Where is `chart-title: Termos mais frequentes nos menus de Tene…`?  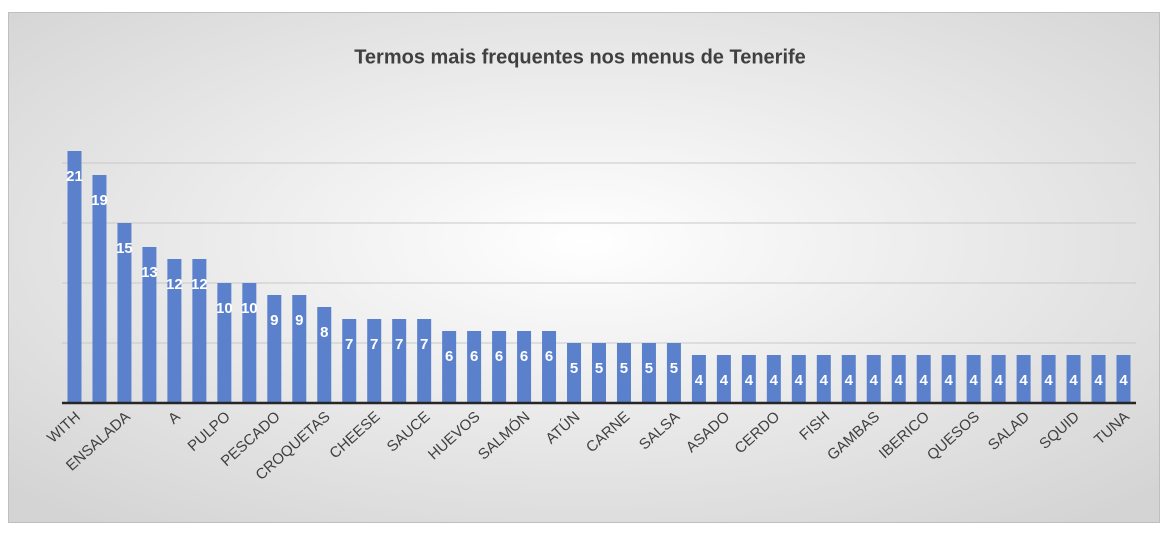 chart-title: Termos mais frequentes nos menus de Tene… is located at coordinates (580, 57).